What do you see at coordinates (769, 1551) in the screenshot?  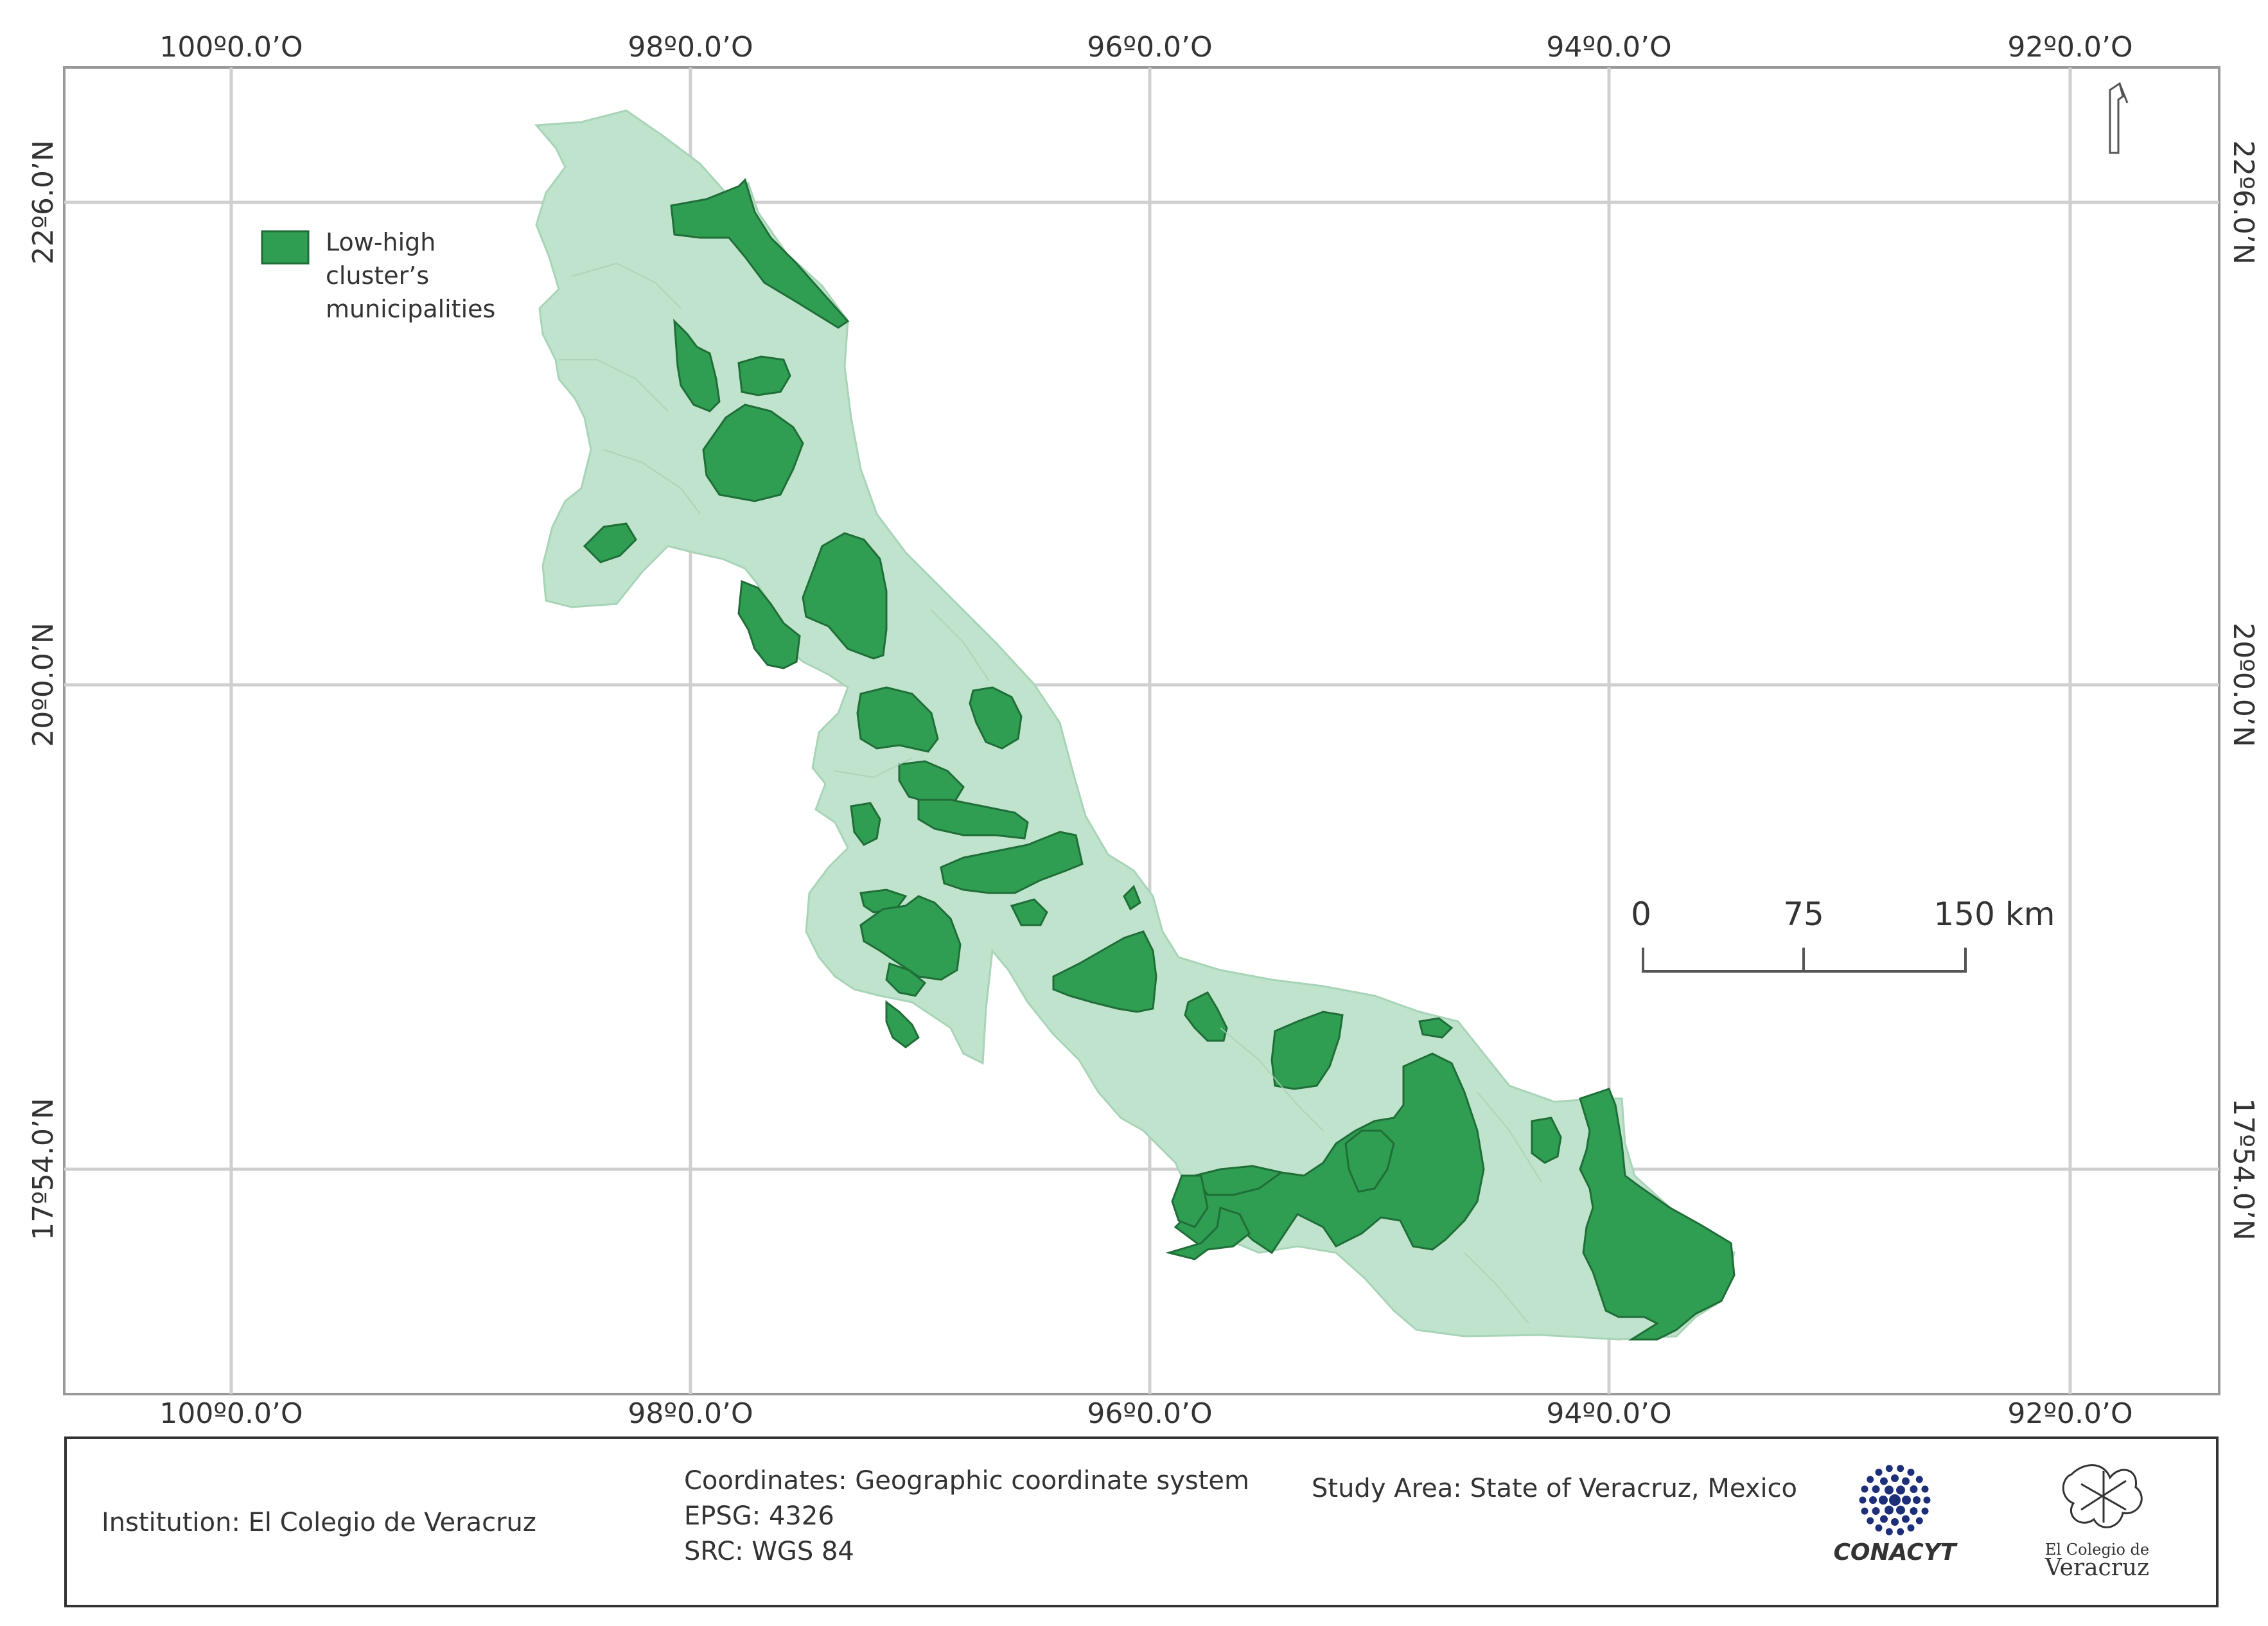 I see `src-text: SRC: WGS 84` at bounding box center [769, 1551].